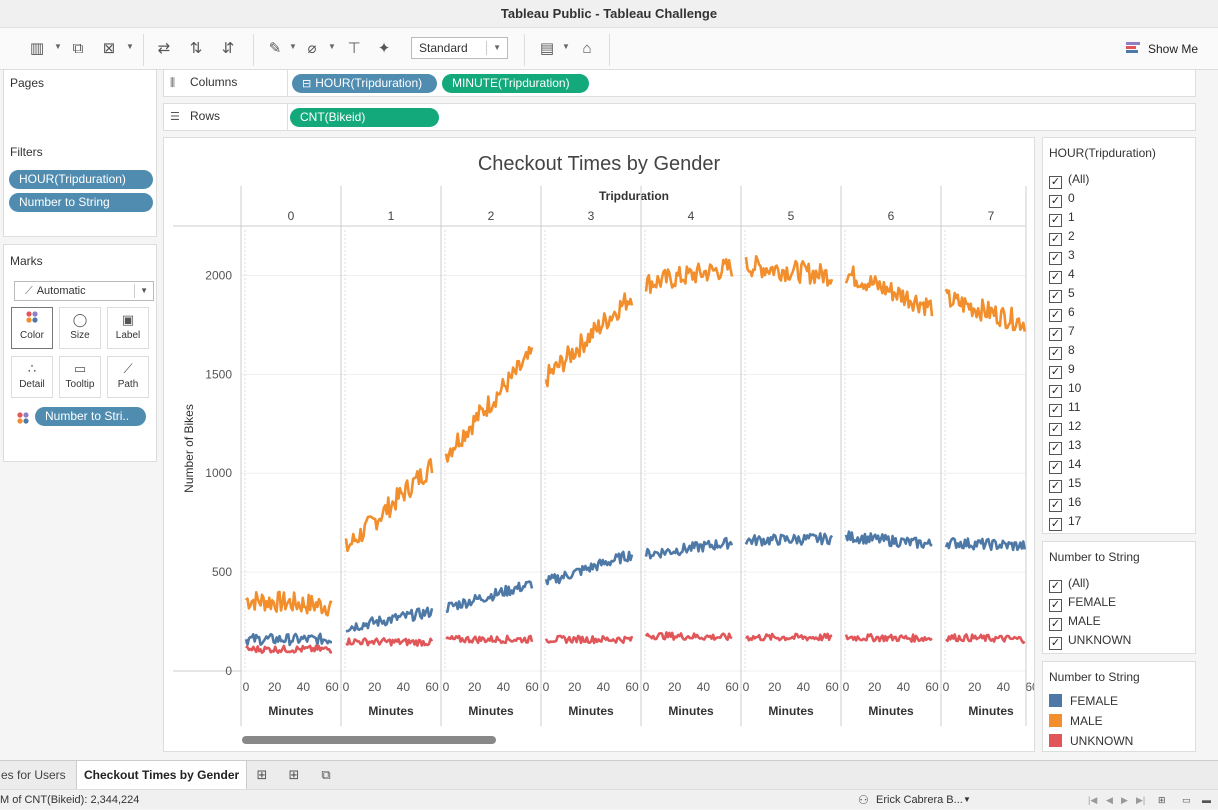 Image resolution: width=1218 pixels, height=810 pixels. I want to click on hour-filter-item: ✓ 12, so click(1065, 426).